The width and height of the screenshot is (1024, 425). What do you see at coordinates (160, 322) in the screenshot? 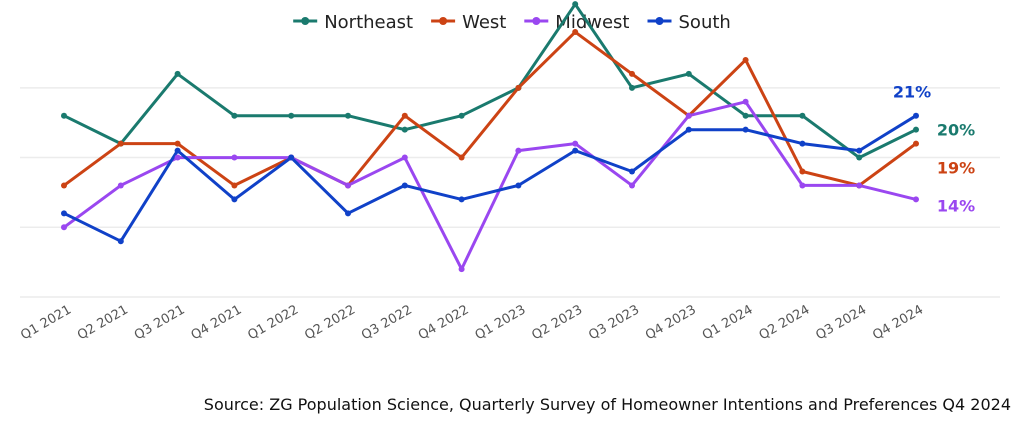
I see `x-tick-label: Q3 2021` at bounding box center [160, 322].